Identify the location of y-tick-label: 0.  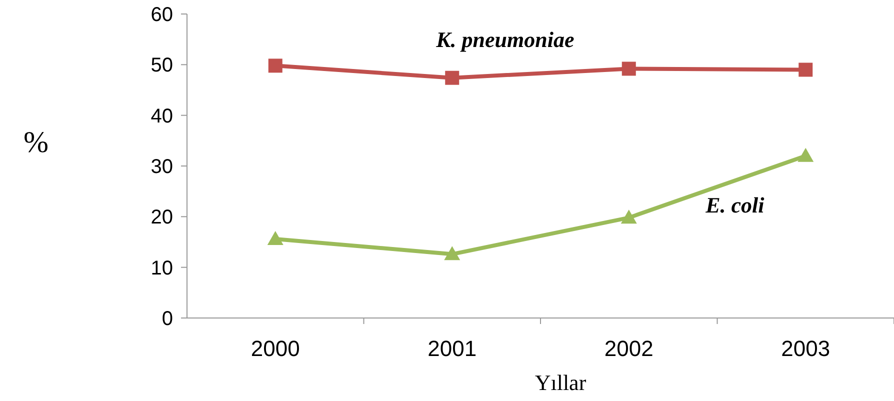
(167, 319).